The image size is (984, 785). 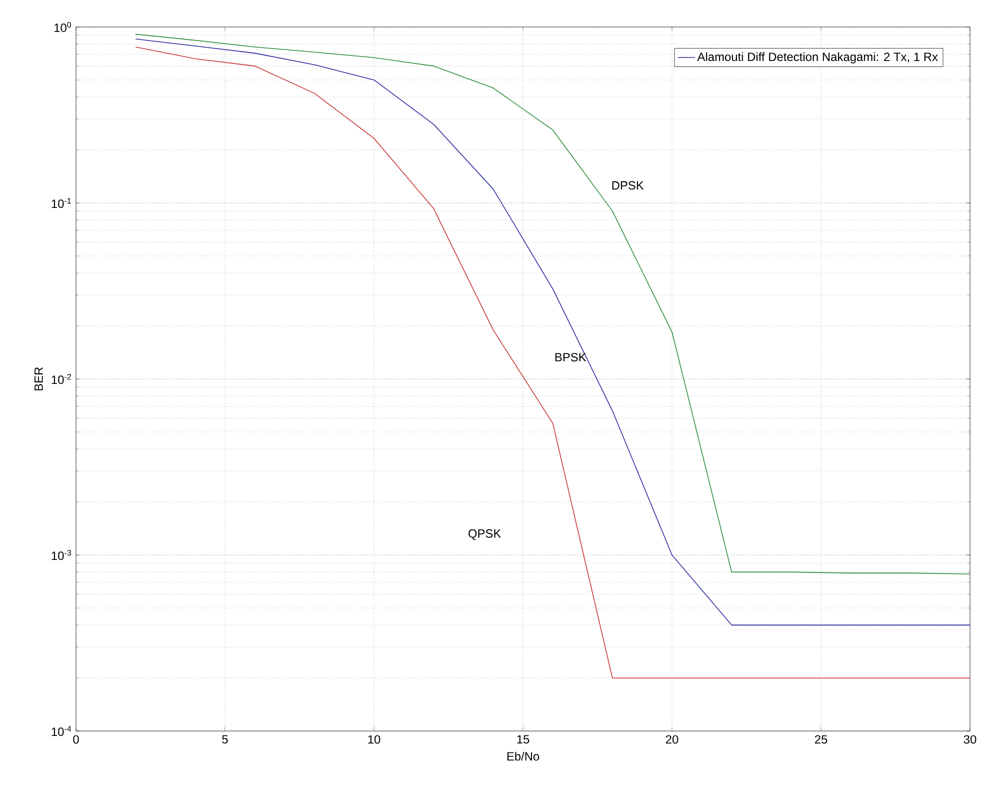 What do you see at coordinates (523, 756) in the screenshot?
I see `x-axis-title: Eb/No` at bounding box center [523, 756].